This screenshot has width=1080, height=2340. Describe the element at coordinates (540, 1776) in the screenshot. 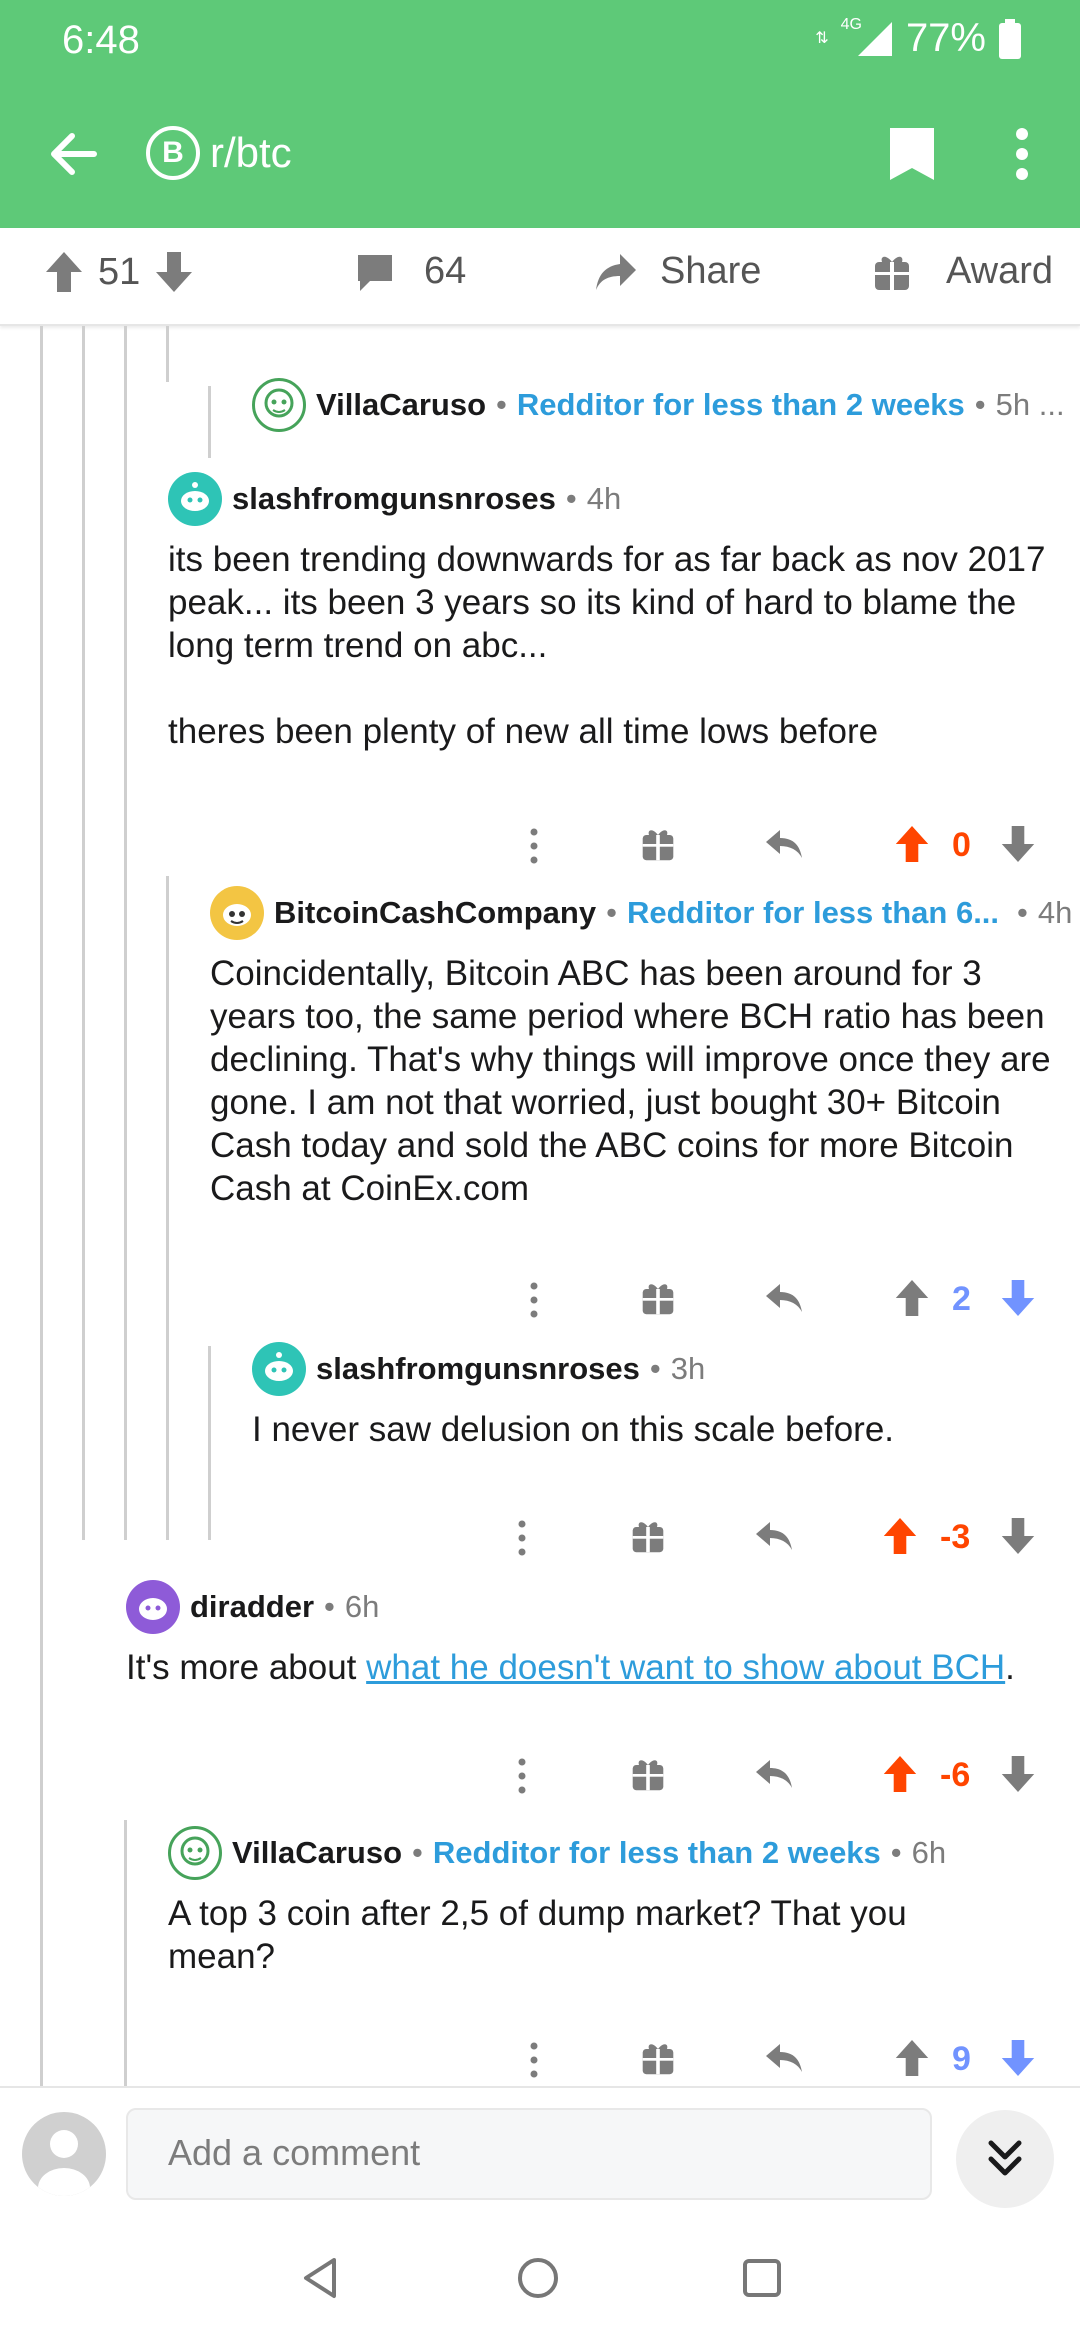

I see `comment-actions: -6` at that location.